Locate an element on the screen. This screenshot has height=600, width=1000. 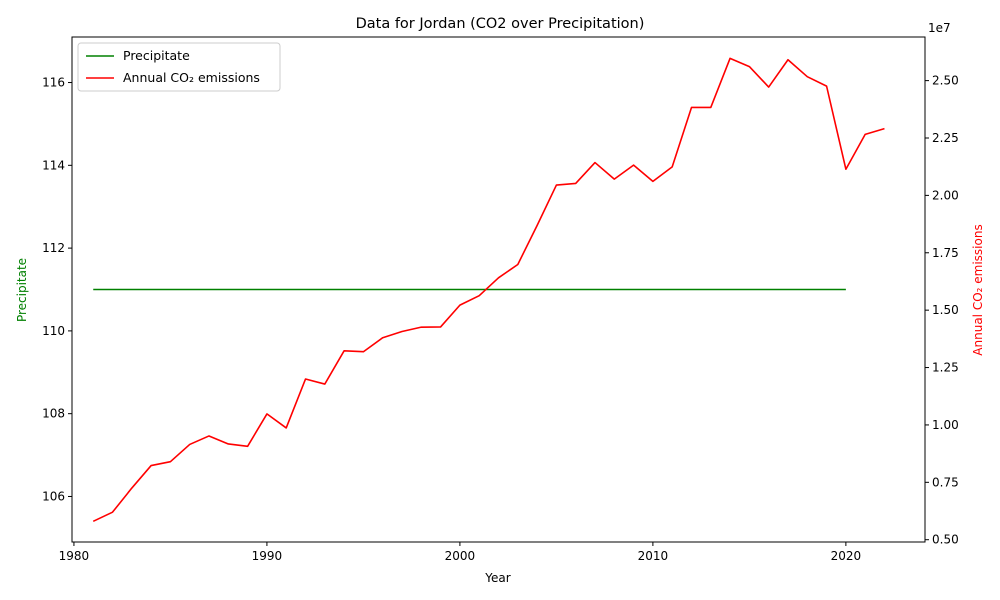
y-axis-left-label: Precipitate is located at coordinates (22, 290).